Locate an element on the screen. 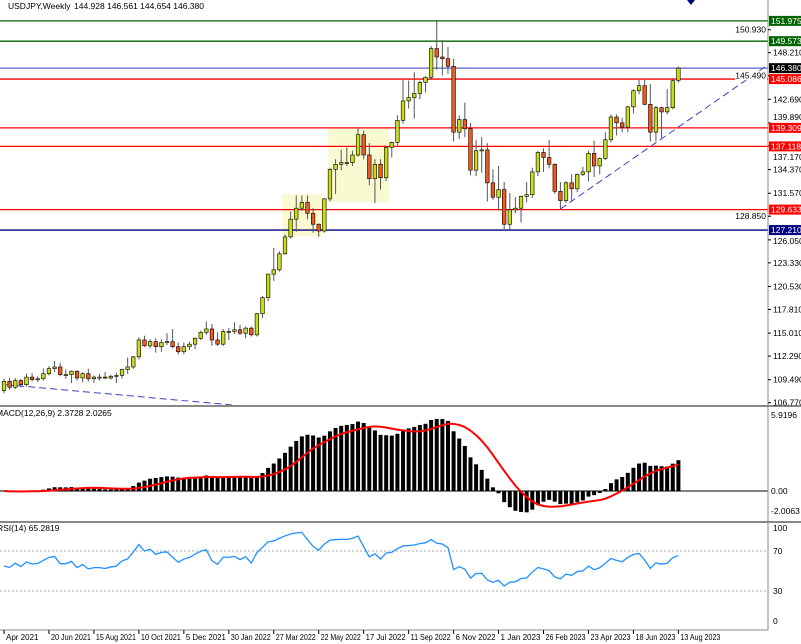 Image resolution: width=801 pixels, height=644 pixels. time-tick-label: 17 Jul 2022 is located at coordinates (386, 637).